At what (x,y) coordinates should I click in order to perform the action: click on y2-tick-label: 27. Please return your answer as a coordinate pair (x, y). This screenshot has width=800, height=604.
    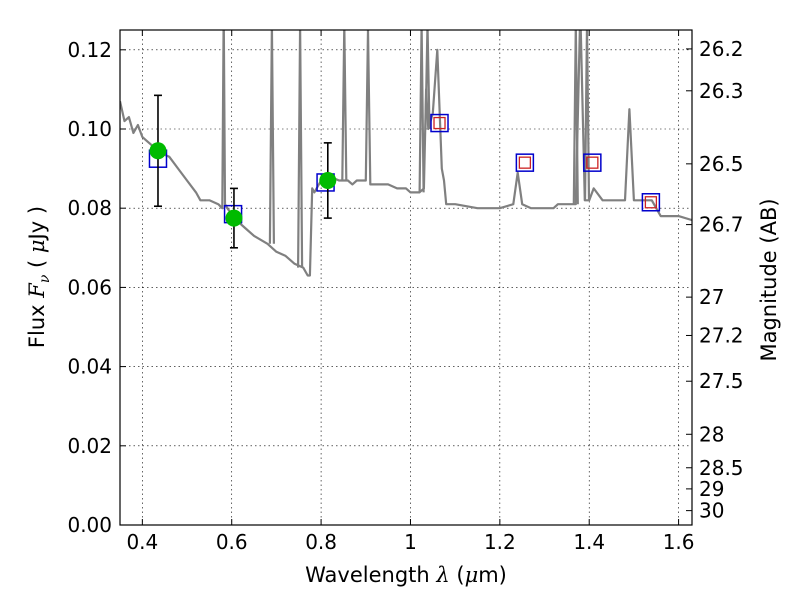
    Looking at the image, I should click on (711, 297).